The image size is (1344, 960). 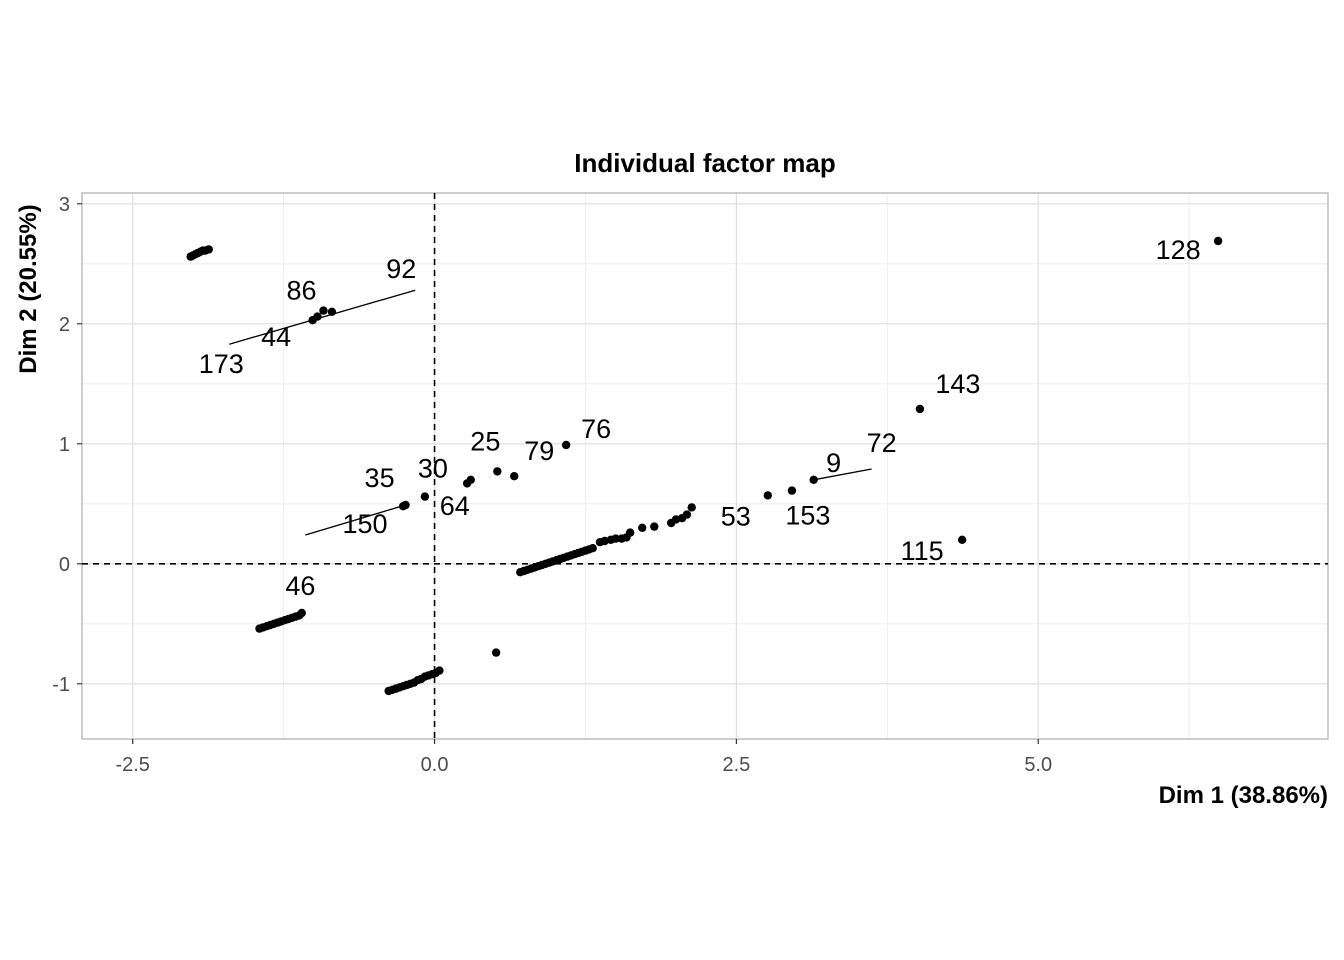 What do you see at coordinates (1243, 795) in the screenshot?
I see `x-axis-title: Dim 1 (38.86%)` at bounding box center [1243, 795].